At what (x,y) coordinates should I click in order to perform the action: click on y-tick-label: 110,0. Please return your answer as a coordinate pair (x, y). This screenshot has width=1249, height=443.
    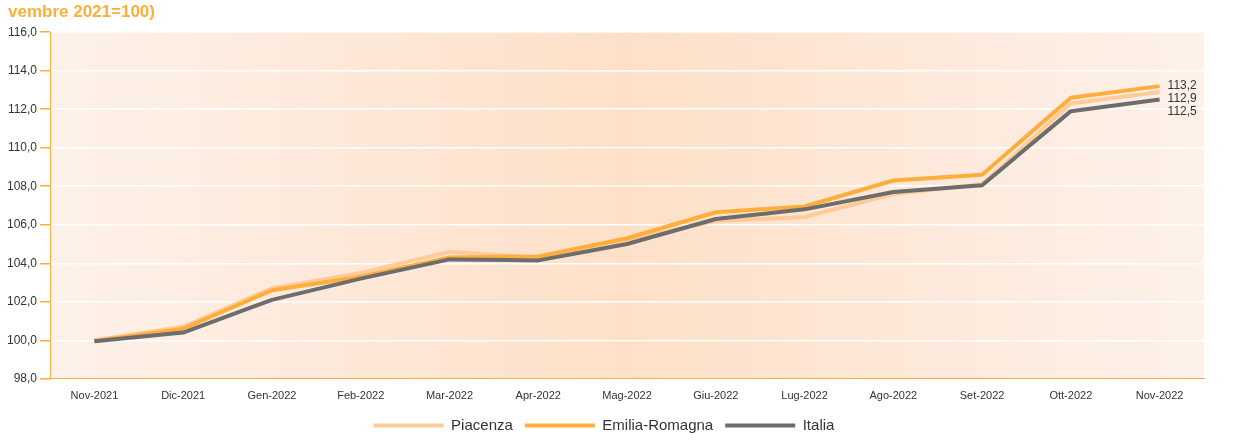
    Looking at the image, I should click on (22, 147).